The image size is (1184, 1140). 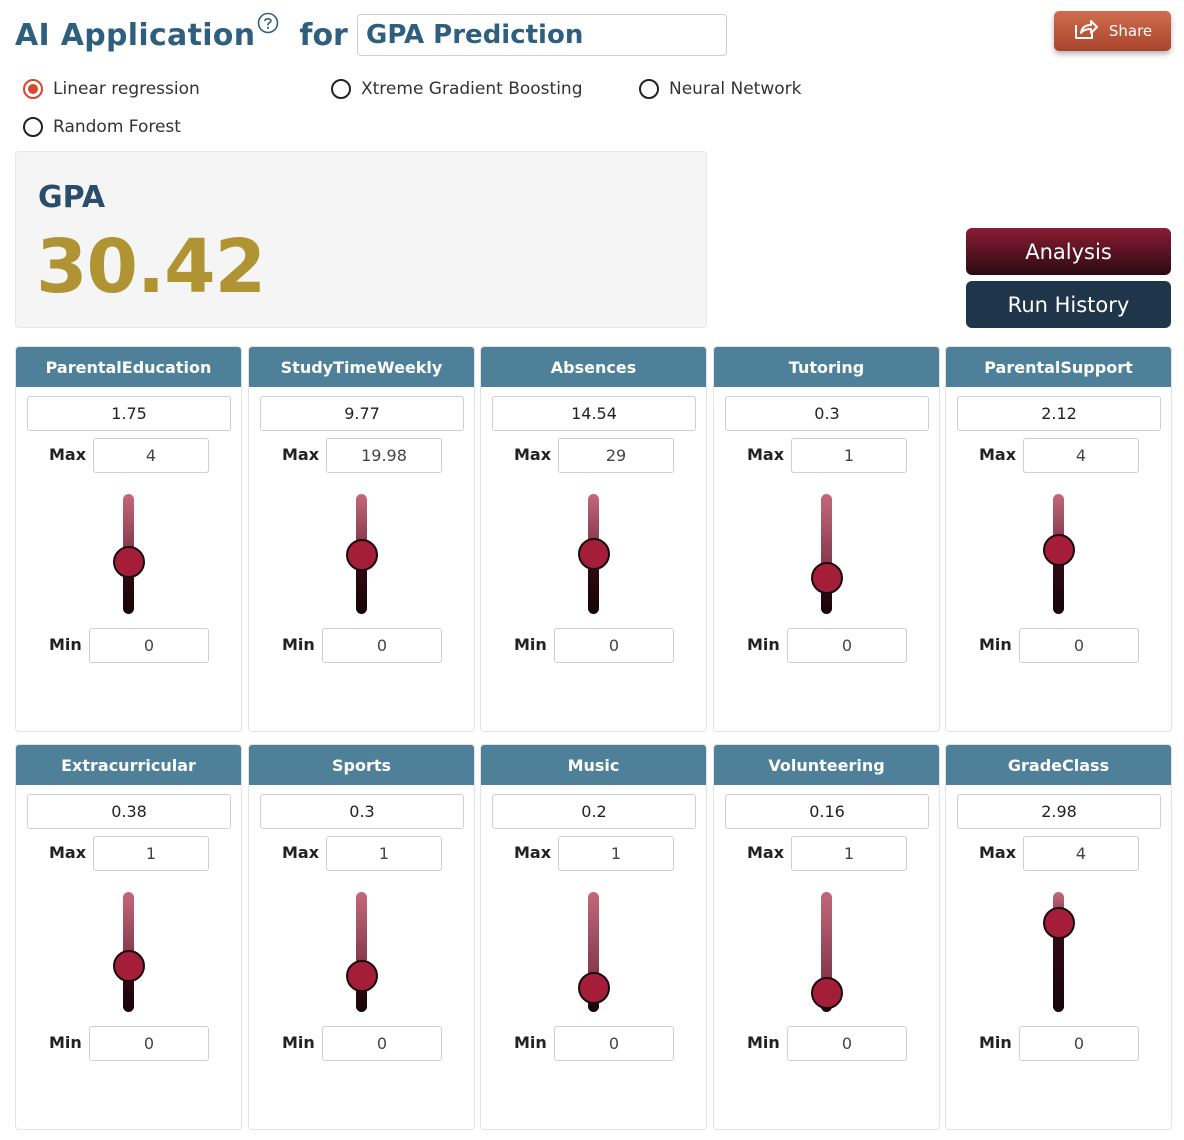 What do you see at coordinates (268, 23) in the screenshot?
I see `help-icon` at bounding box center [268, 23].